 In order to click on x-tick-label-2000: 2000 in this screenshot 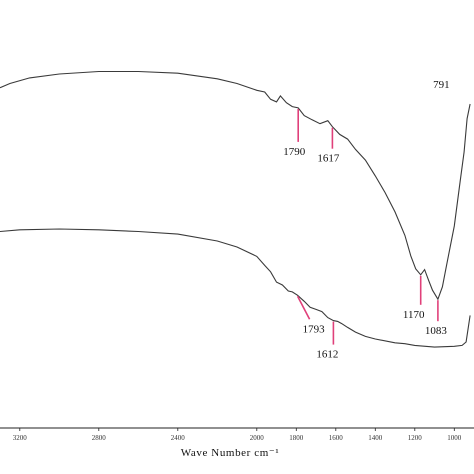, I will do `click(257, 438)`.